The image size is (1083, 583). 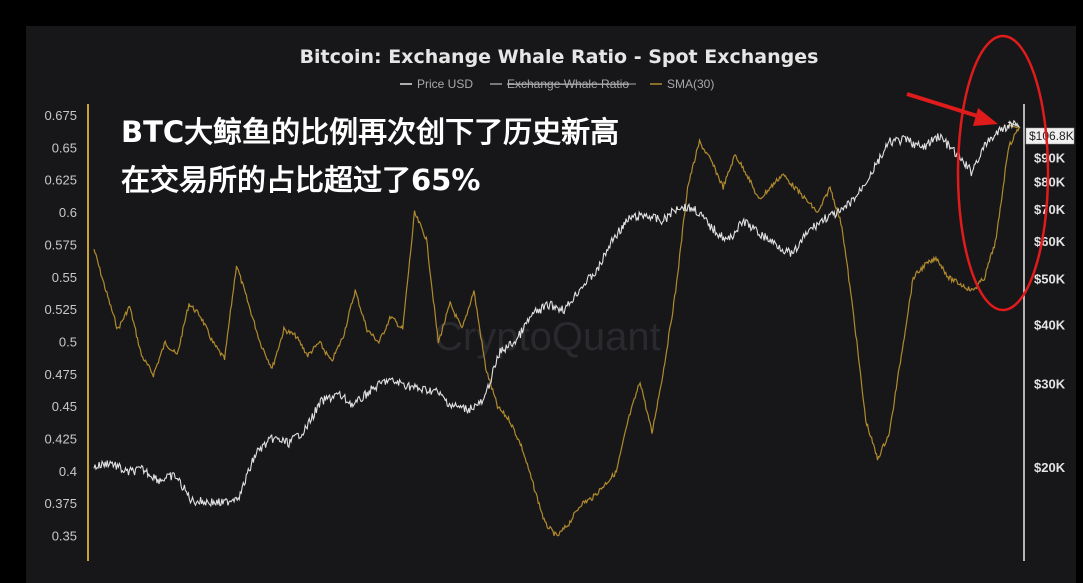 I want to click on left-tick-label: 0.55, so click(x=64, y=277).